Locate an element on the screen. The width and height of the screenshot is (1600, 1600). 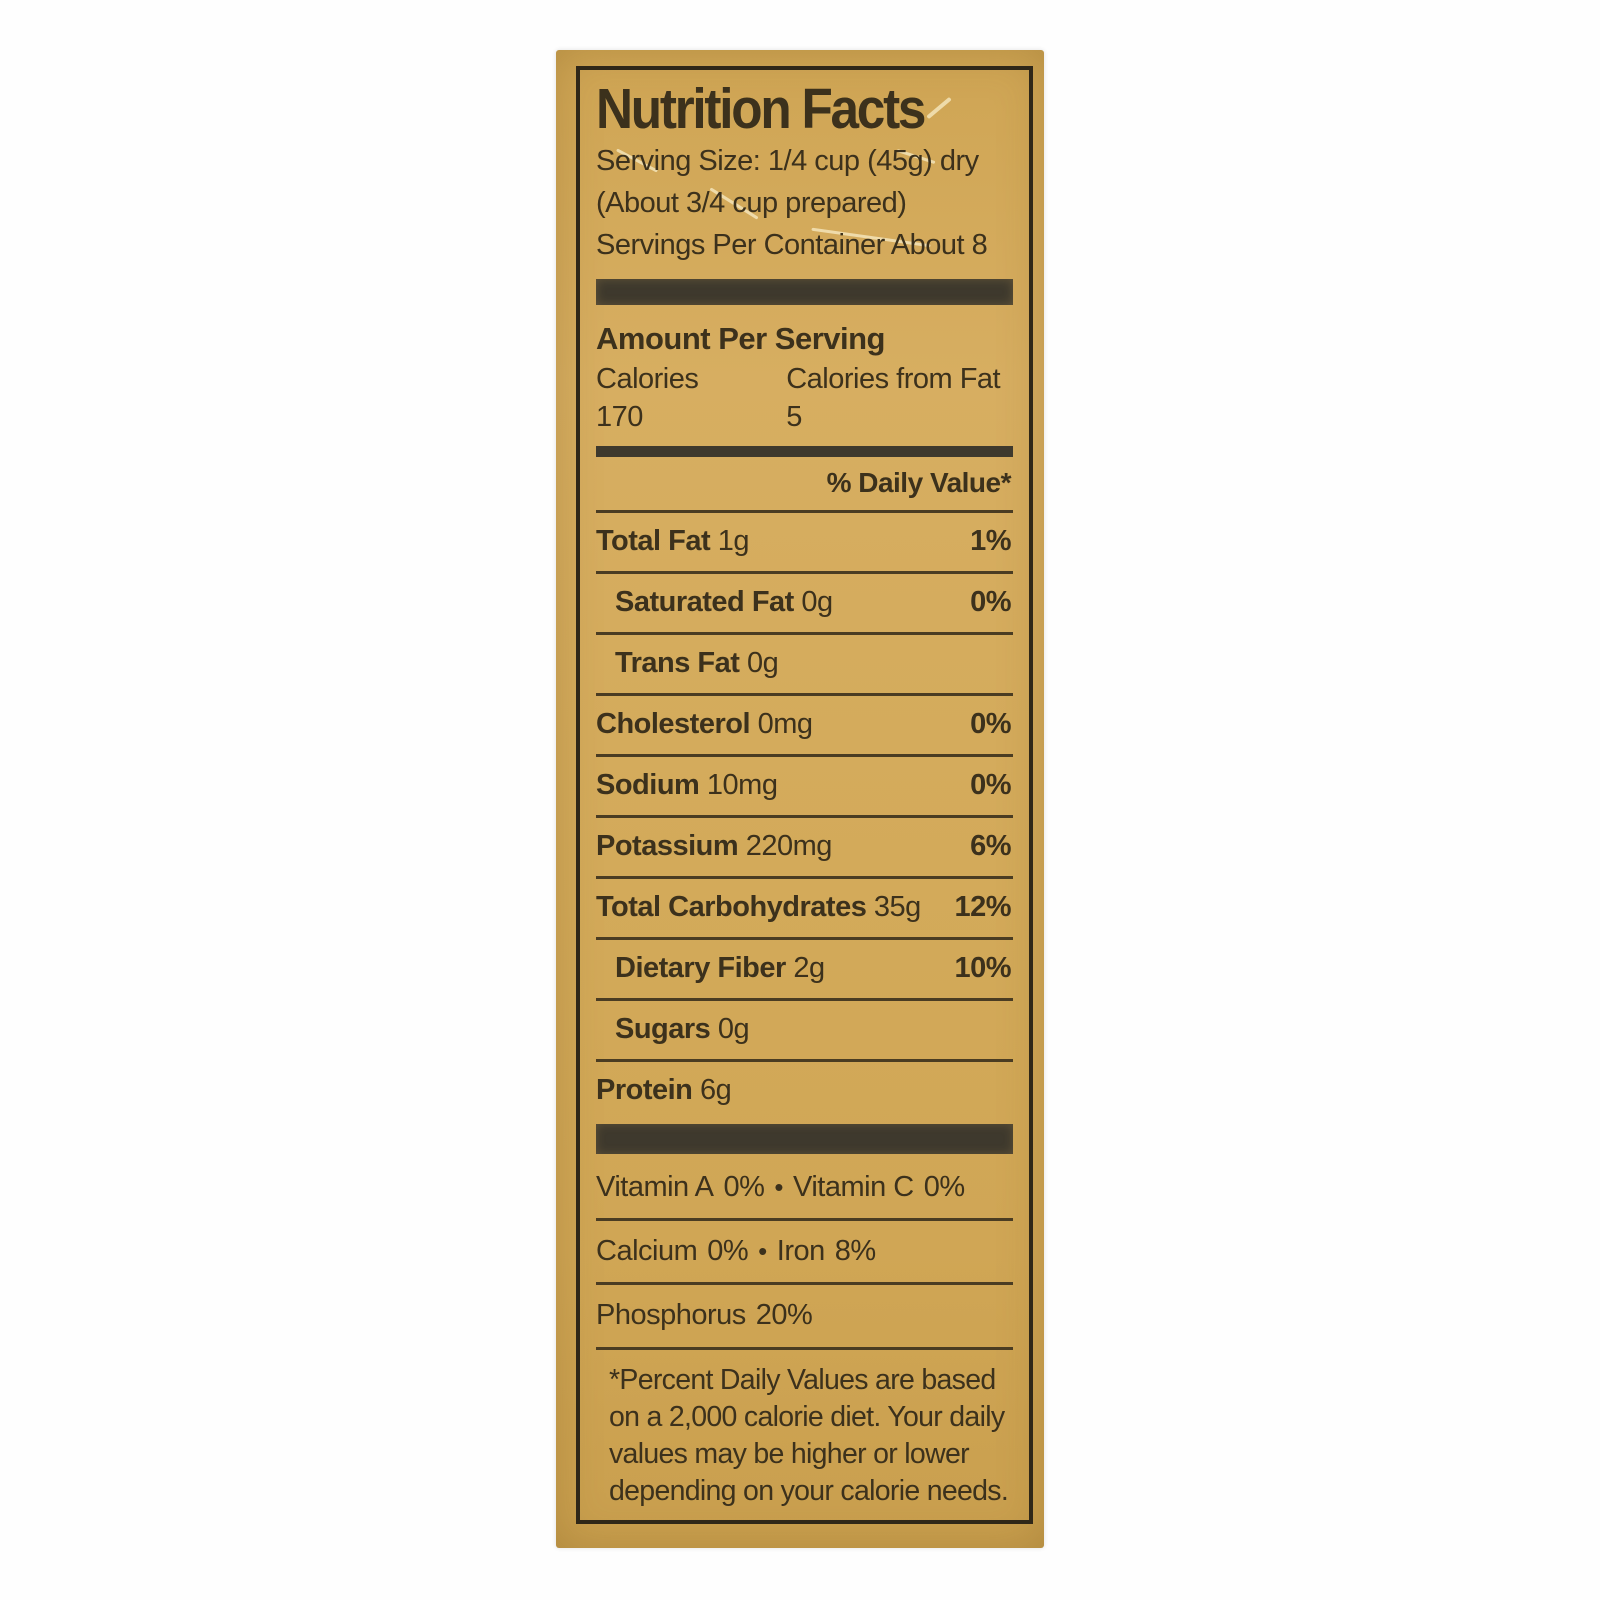
servings-per-container-line: Servings Per Container About 8 is located at coordinates (792, 245).